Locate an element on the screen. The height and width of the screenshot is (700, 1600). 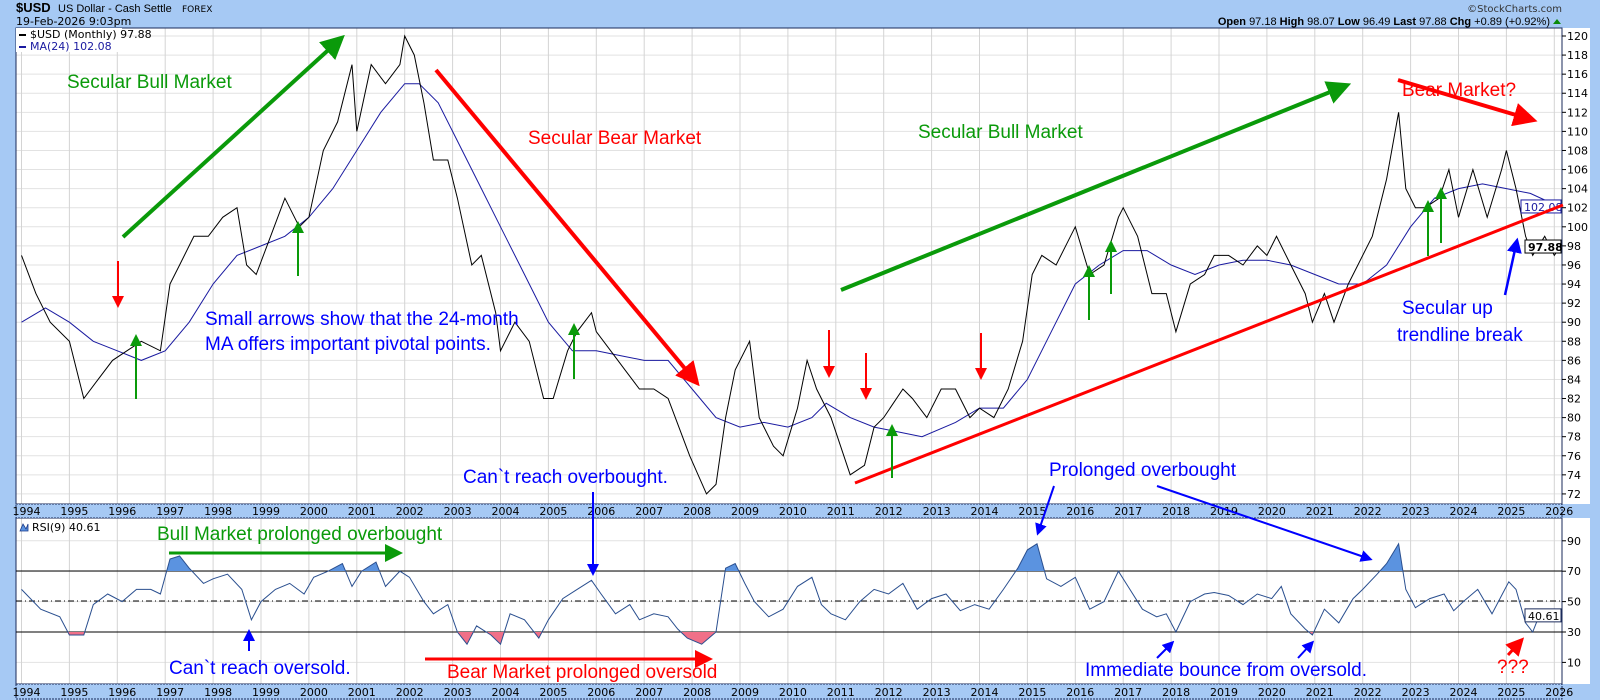
high-label: High is located at coordinates (1292, 22).